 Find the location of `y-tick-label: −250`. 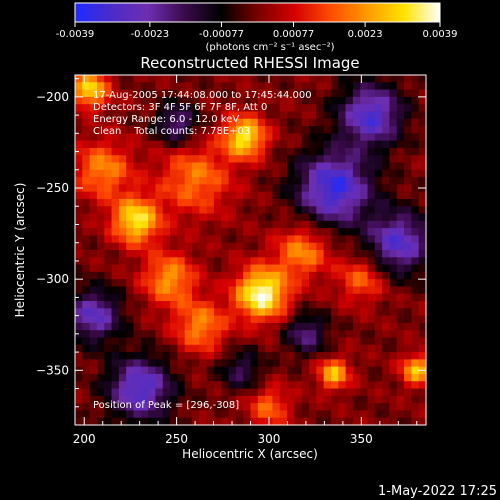

y-tick-label: −250 is located at coordinates (52, 188).